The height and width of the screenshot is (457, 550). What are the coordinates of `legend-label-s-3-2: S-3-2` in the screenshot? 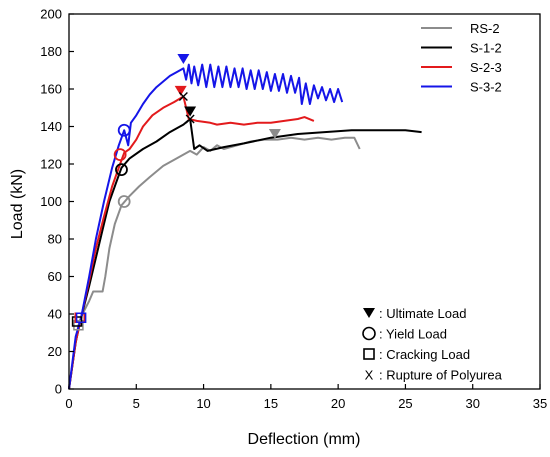 It's located at (486, 87).